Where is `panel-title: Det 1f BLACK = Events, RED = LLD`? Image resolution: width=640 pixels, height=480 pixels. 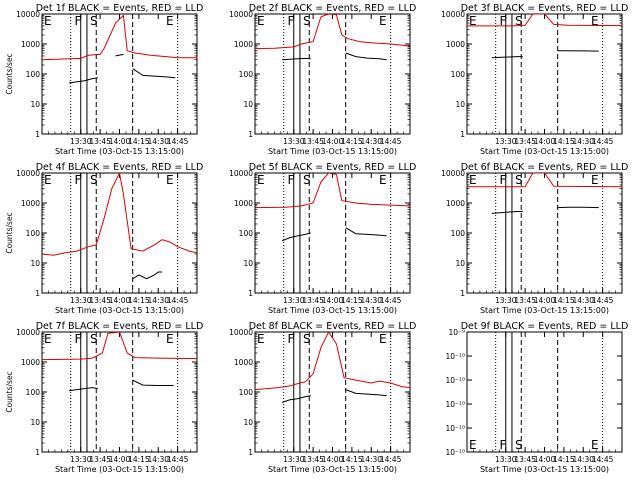 panel-title: Det 1f BLACK = Events, RED = LLD is located at coordinates (120, 8).